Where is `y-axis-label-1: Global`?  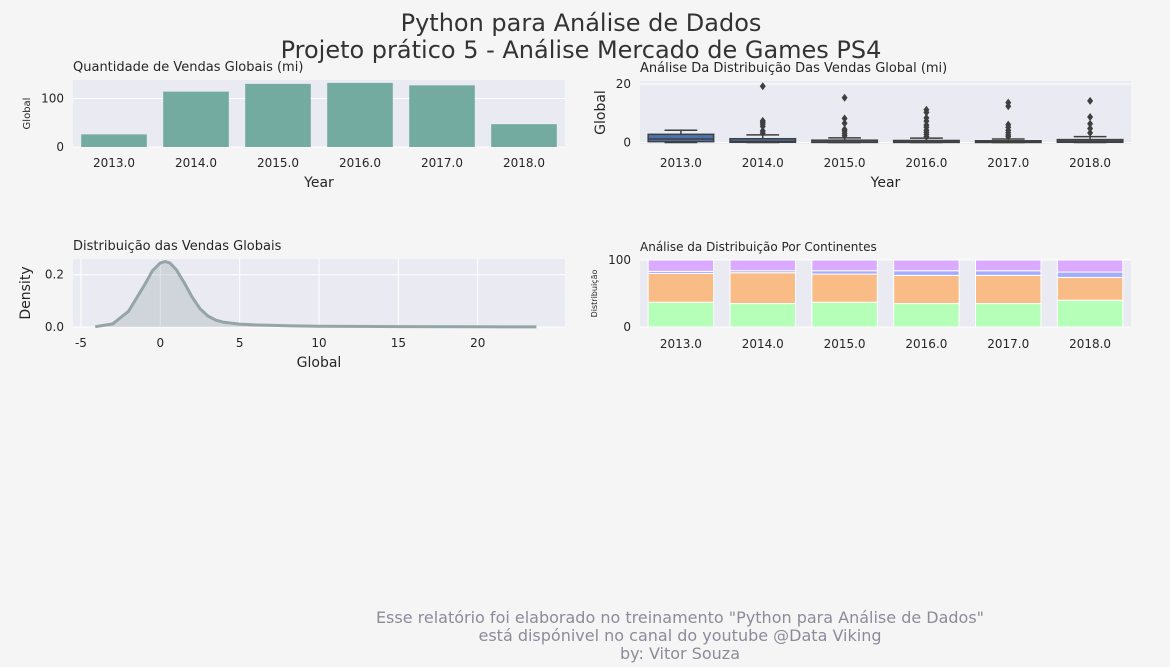
y-axis-label-1: Global is located at coordinates (601, 112).